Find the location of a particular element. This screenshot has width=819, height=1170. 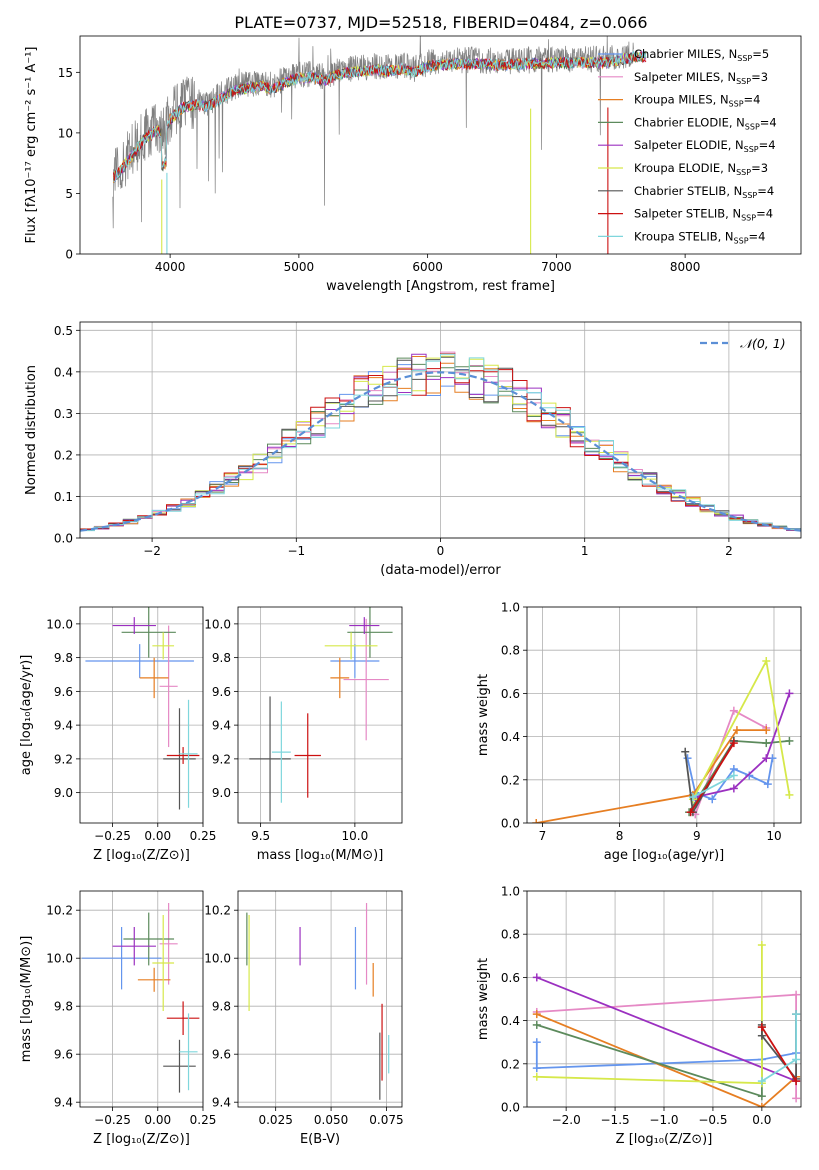

legend-entry-text: Kroupa MILES, N is located at coordinates (681, 100).